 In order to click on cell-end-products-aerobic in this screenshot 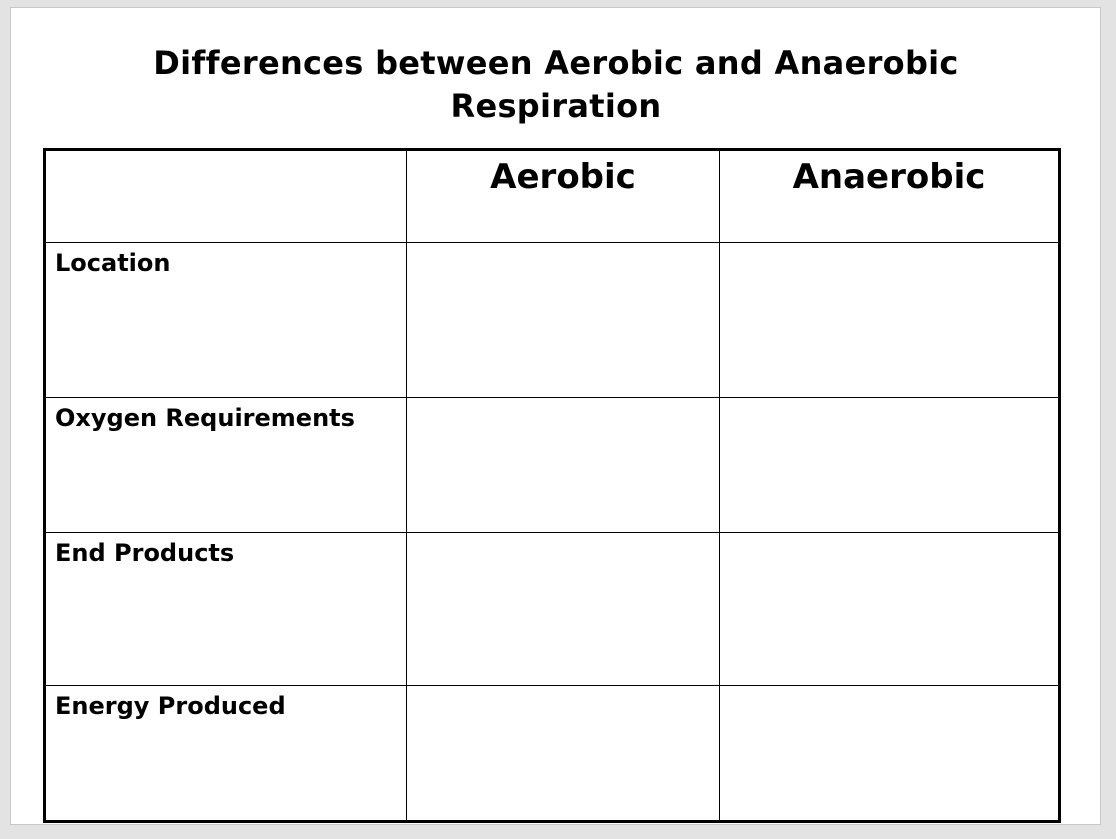, I will do `click(563, 609)`.